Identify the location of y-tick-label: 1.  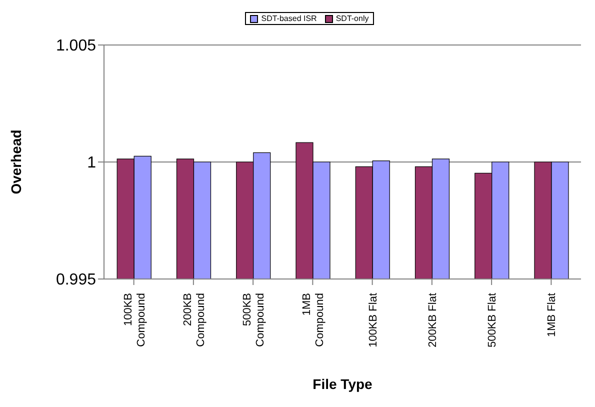
(91, 163).